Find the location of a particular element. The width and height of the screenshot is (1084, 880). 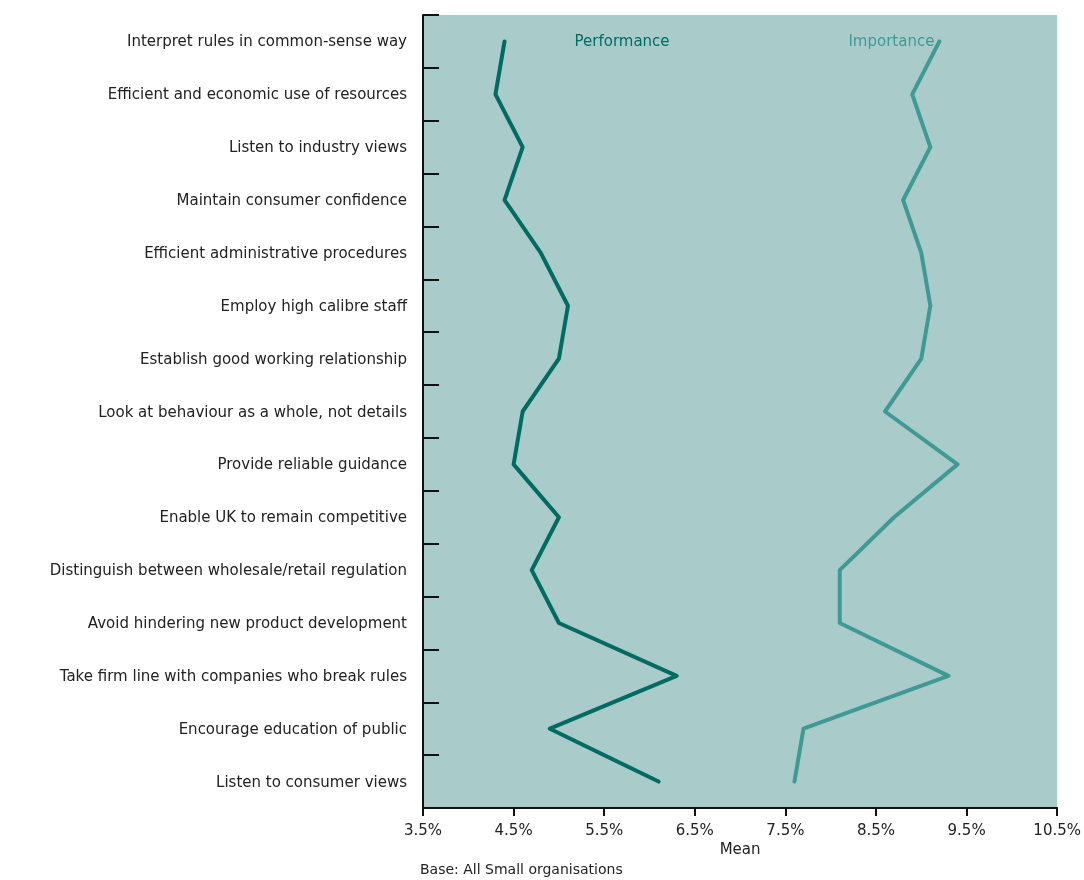

y-tick-label: Avoid hindering new product development is located at coordinates (247, 622).